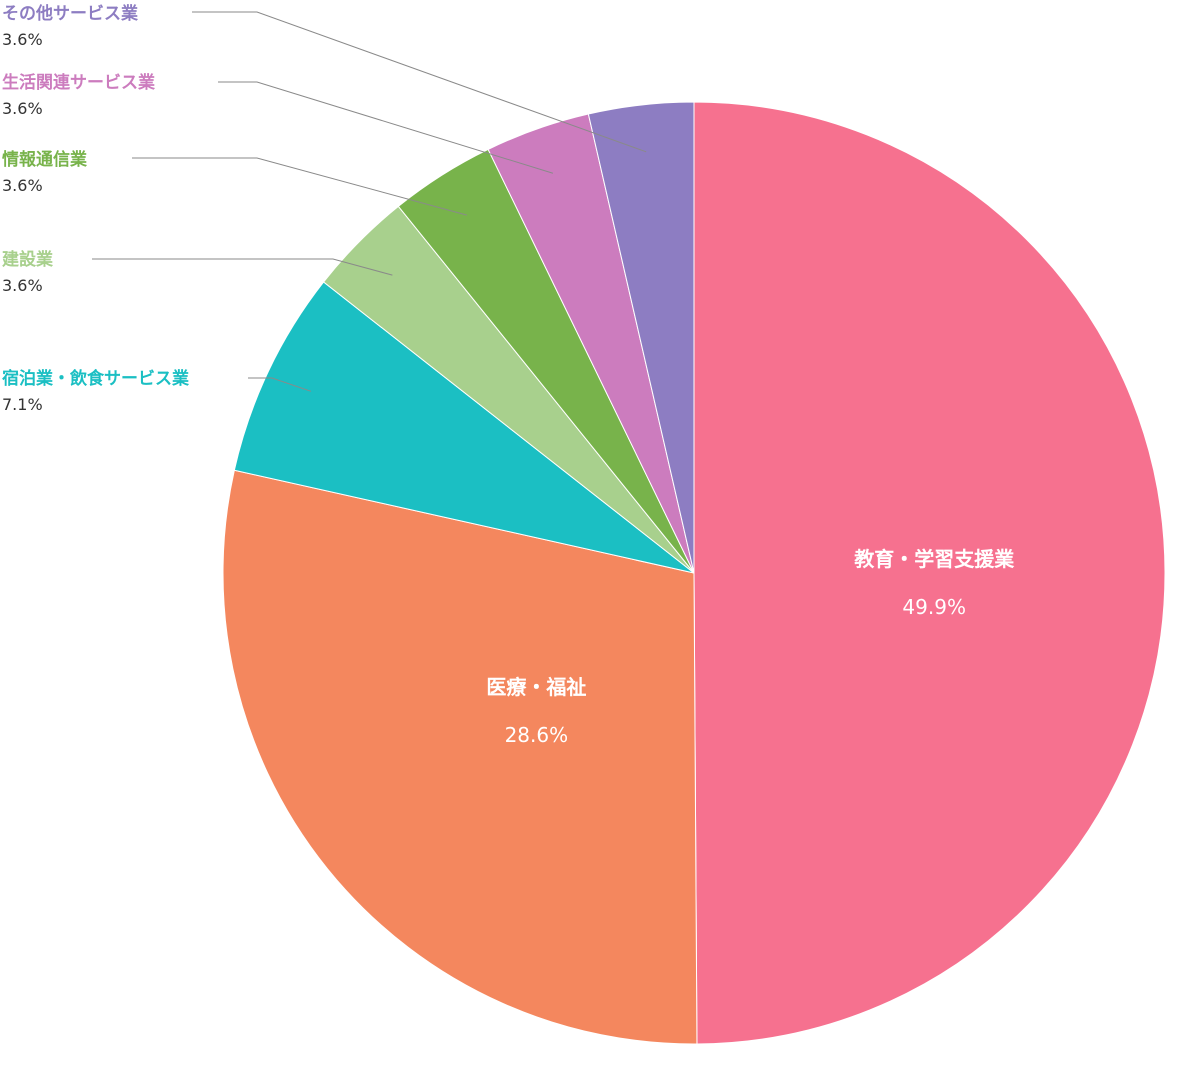  Describe the element at coordinates (464, 427) in the screenshot. I see `slice-2-wedge` at that location.